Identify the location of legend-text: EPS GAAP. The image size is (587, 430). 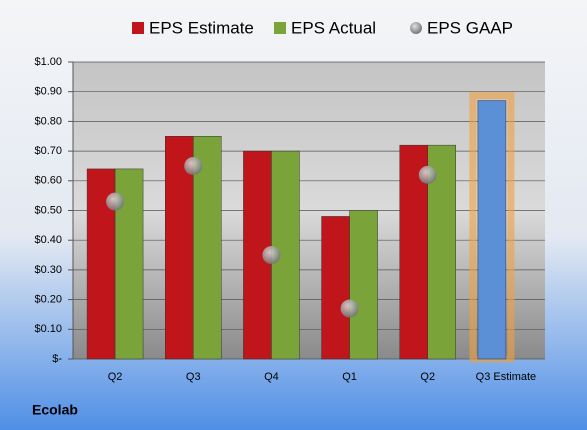
(470, 27).